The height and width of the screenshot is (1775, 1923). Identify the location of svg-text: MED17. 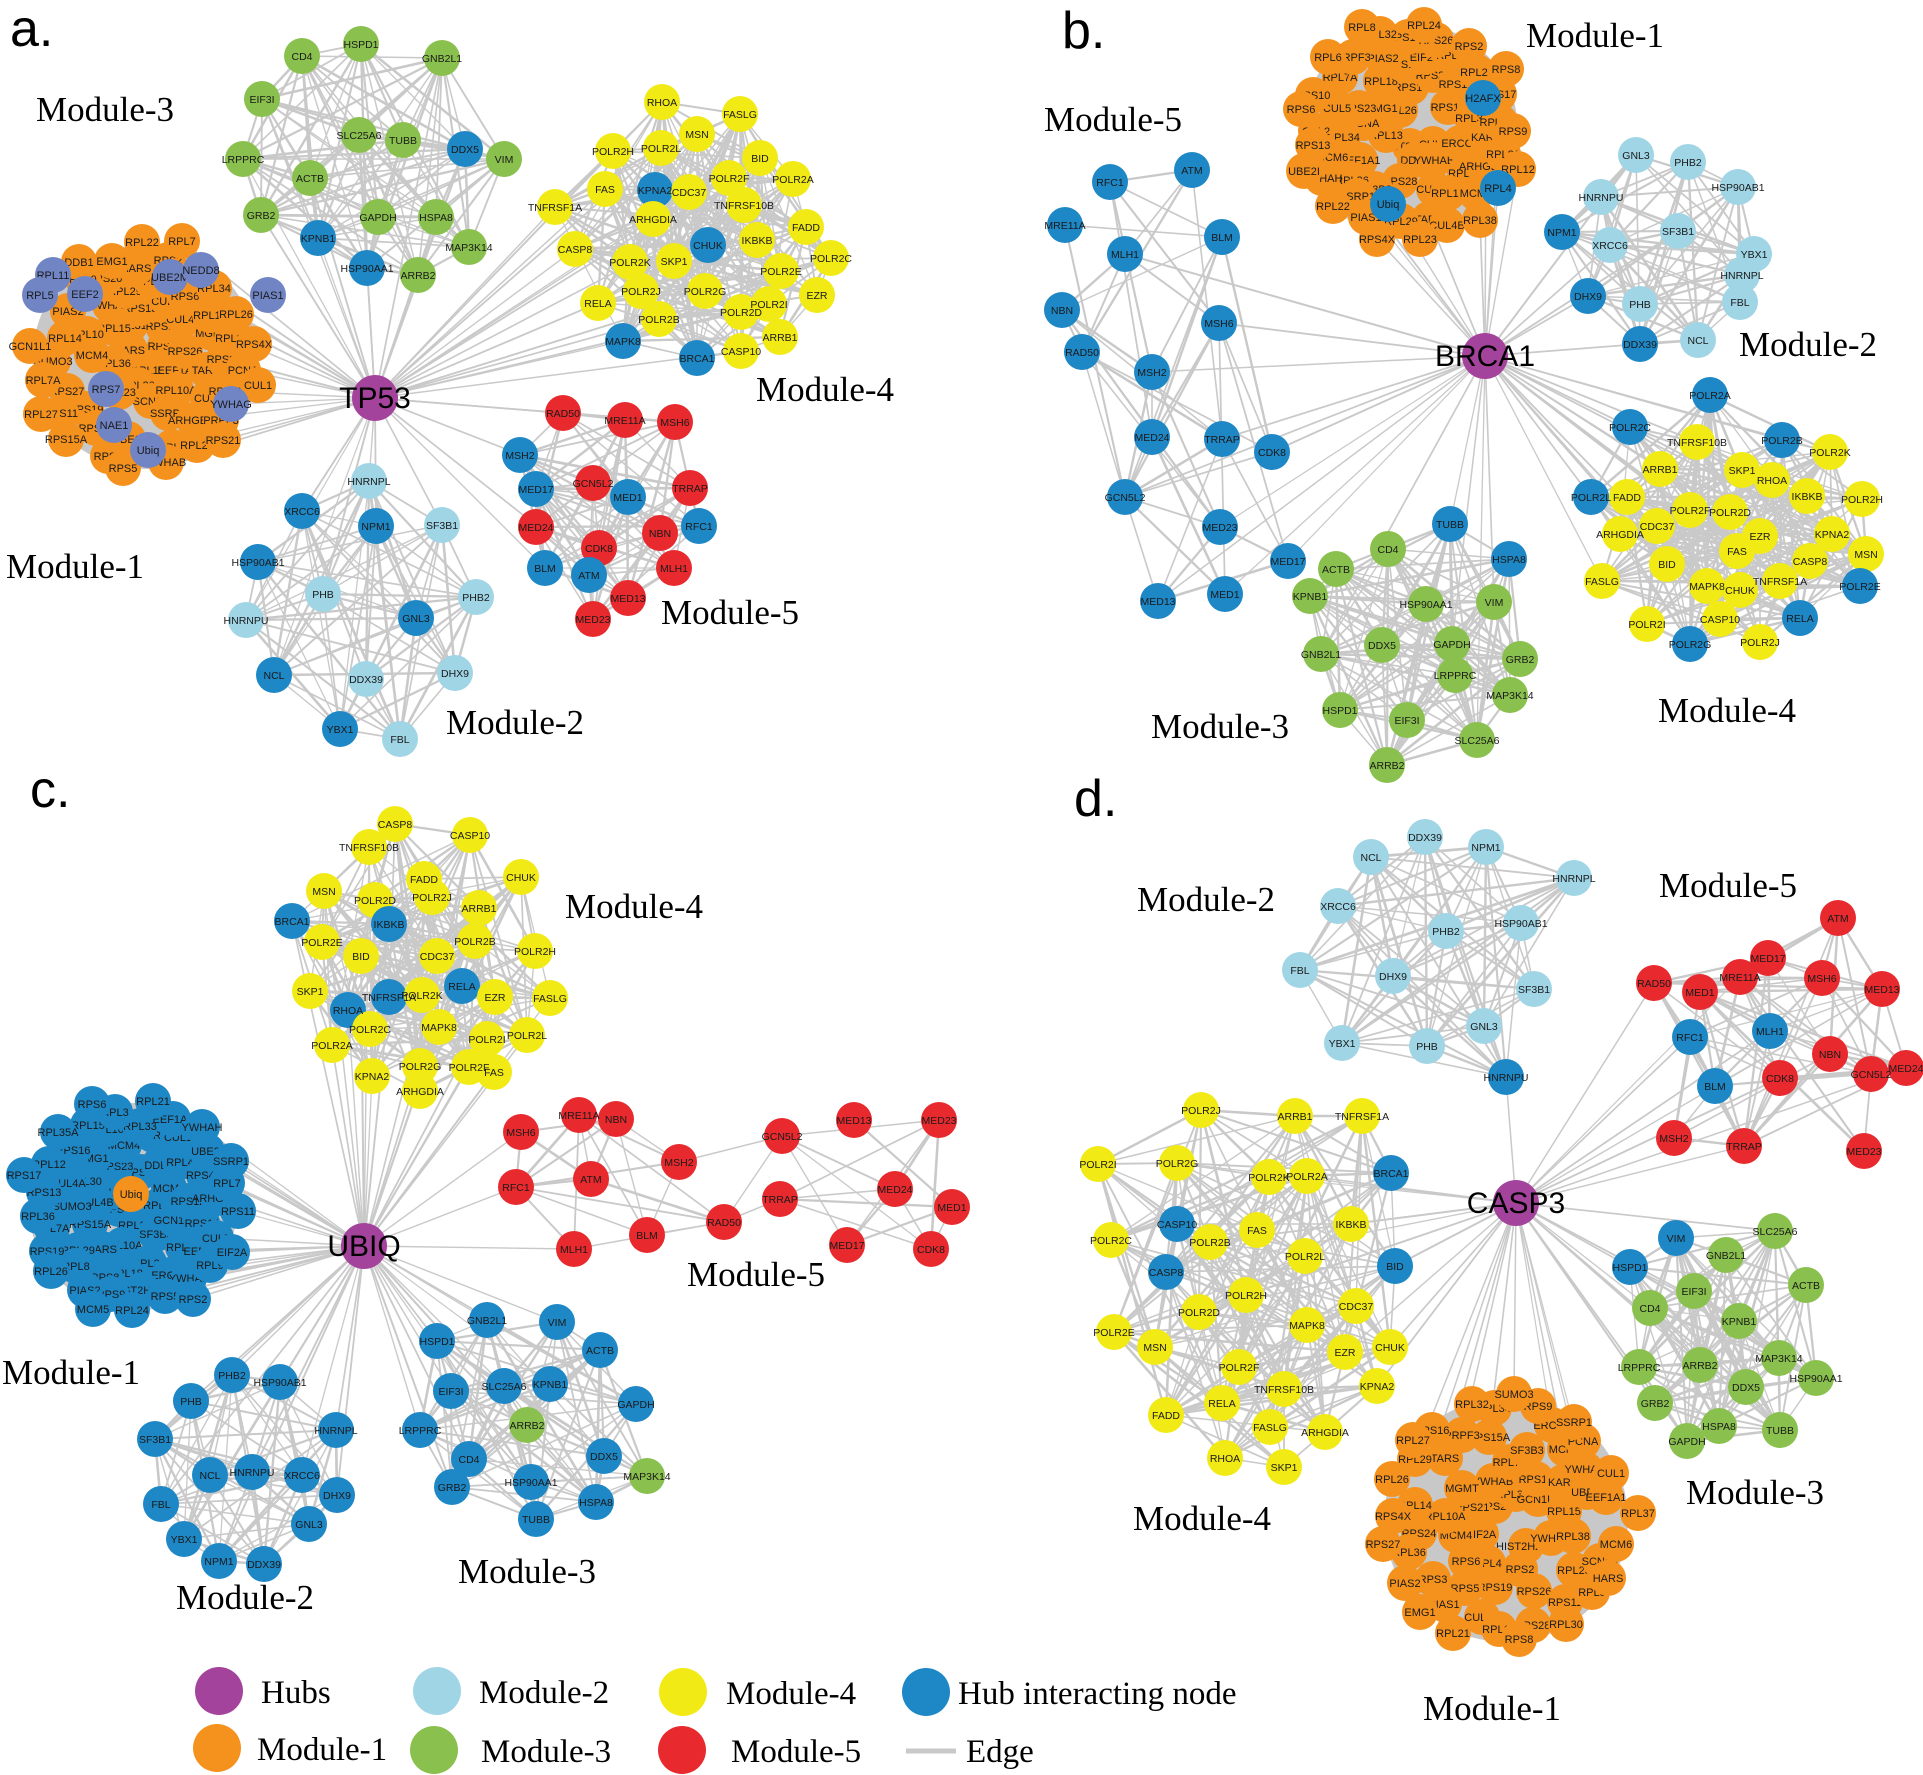
(1767, 959).